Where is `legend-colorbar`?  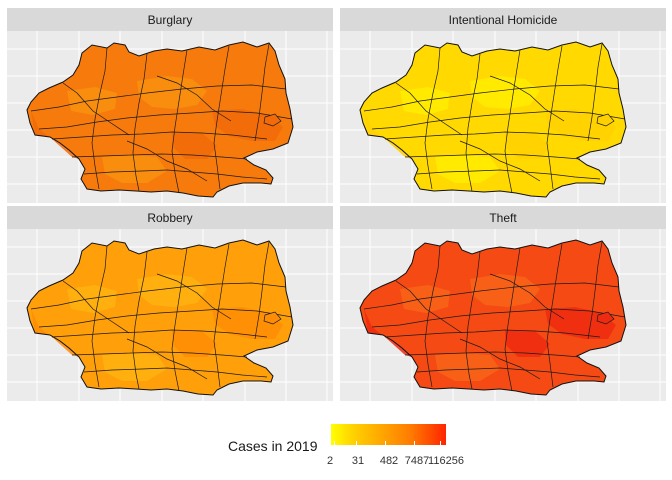 legend-colorbar is located at coordinates (388, 434).